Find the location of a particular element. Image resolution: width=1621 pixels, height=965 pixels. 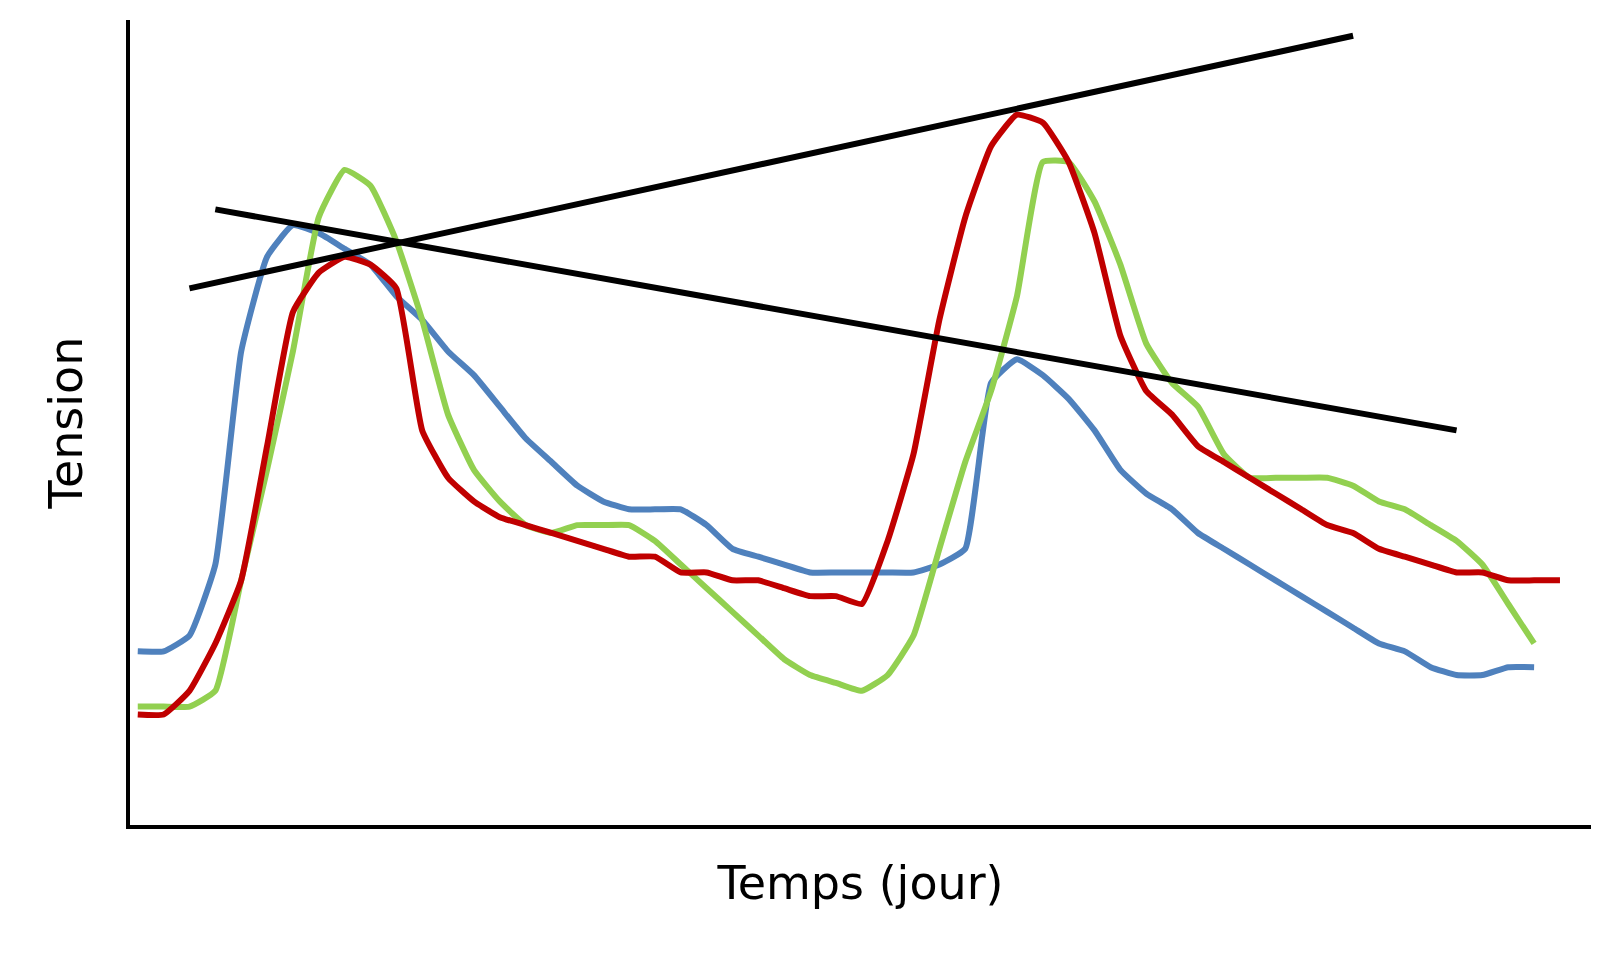

x-axis-title: Temps (jour) is located at coordinates (860, 883).